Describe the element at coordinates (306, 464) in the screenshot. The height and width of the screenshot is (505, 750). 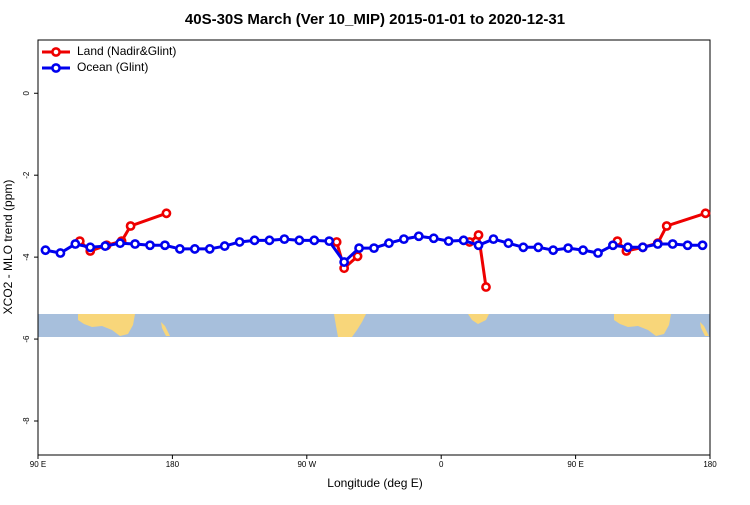
I see `x-tick-label: 90 W` at that location.